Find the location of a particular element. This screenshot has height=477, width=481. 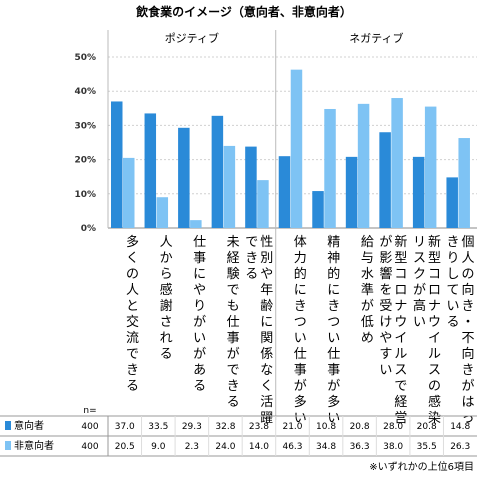

category-char: 高 is located at coordinates (419, 306).